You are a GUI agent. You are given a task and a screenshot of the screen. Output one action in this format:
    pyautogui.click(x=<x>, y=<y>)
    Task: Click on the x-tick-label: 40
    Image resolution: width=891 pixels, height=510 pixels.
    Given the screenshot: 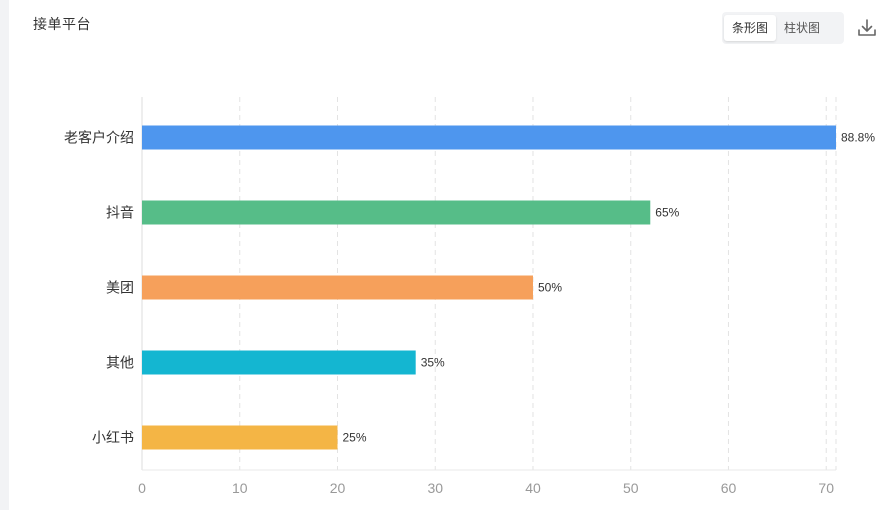 What is the action you would take?
    pyautogui.click(x=533, y=488)
    